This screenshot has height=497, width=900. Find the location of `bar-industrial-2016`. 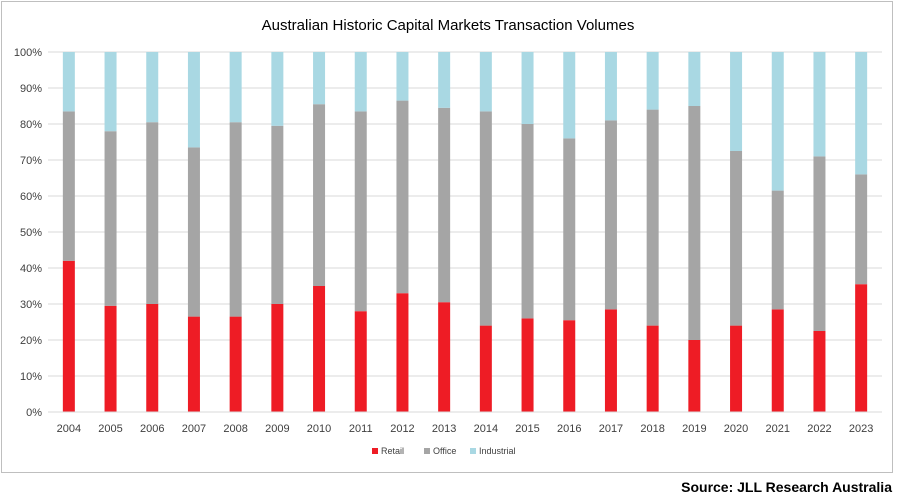

bar-industrial-2016 is located at coordinates (569, 95).